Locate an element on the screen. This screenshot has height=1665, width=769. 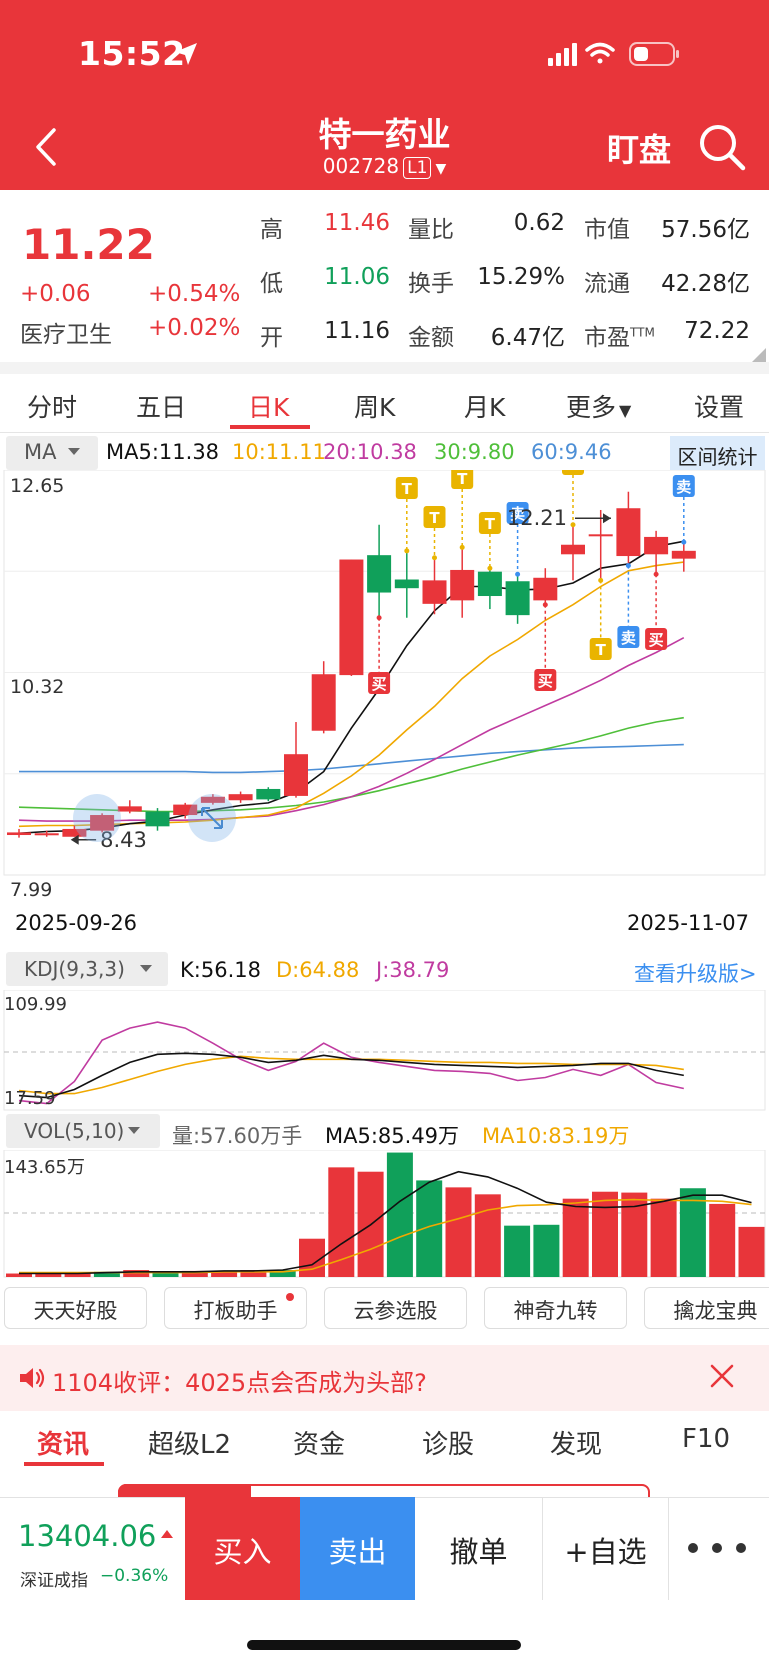
kdj-j-line is located at coordinates (351, 1063).